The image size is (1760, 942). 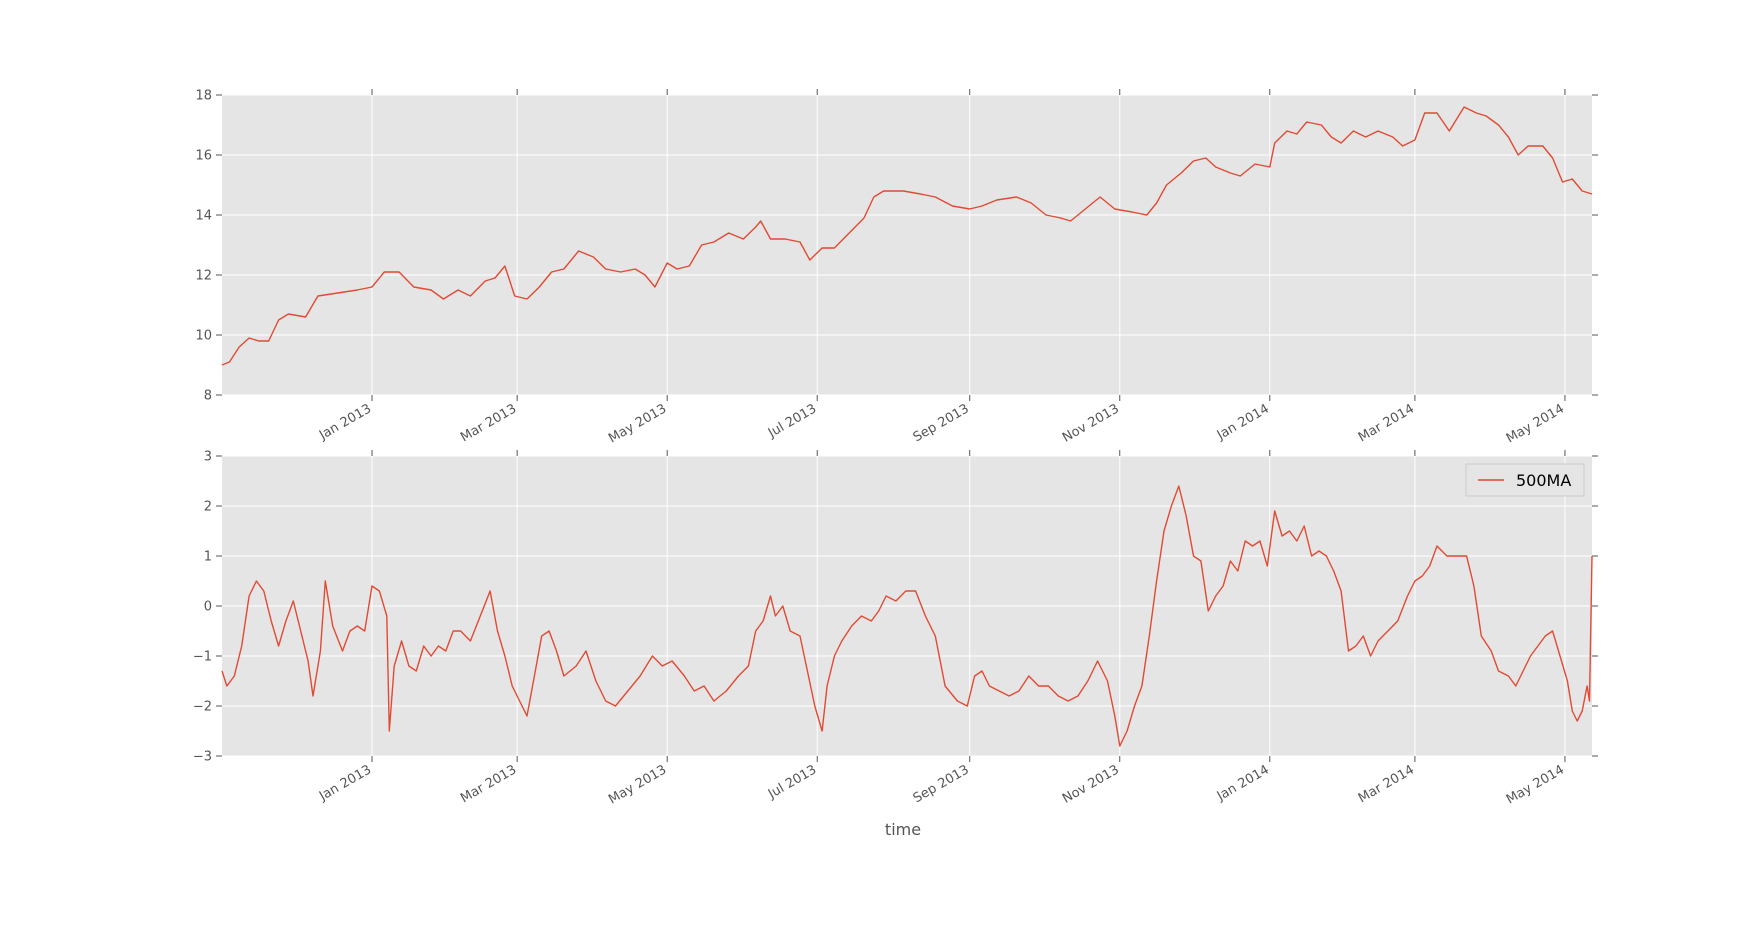 I want to click on y-tick-label: 12, so click(x=203, y=276).